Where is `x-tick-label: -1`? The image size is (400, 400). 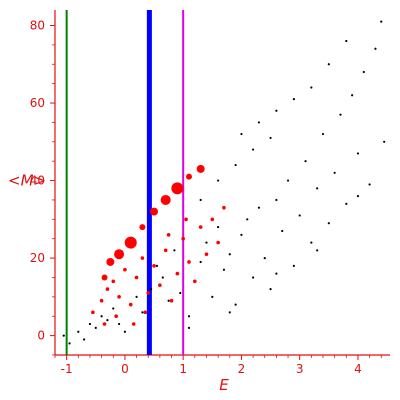
x-tick-label: -1 is located at coordinates (67, 369).